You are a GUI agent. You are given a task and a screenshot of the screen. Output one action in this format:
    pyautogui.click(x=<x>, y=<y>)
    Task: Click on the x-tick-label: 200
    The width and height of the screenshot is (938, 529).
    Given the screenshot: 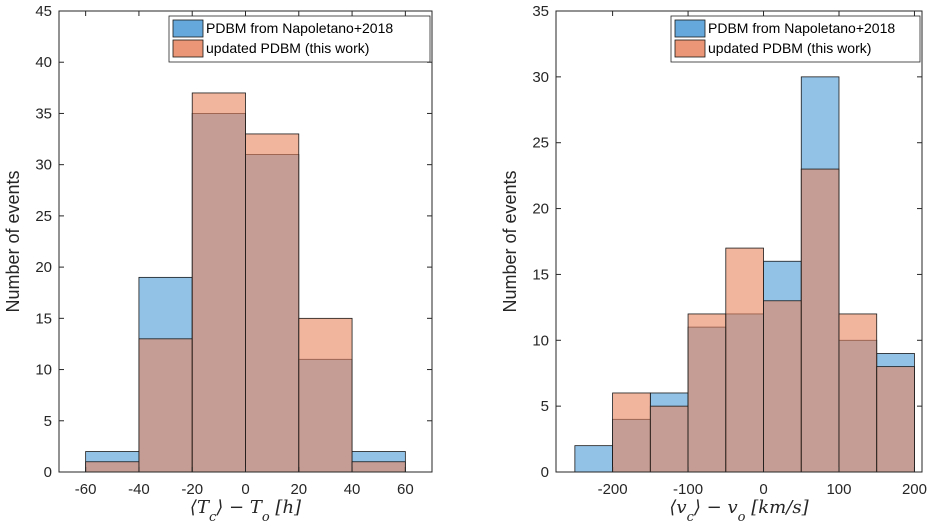 What is the action you would take?
    pyautogui.click(x=914, y=489)
    